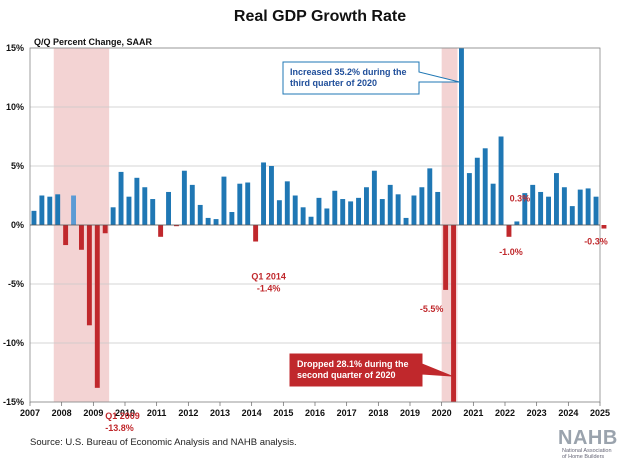  I want to click on bar-2010Q4, so click(153, 212).